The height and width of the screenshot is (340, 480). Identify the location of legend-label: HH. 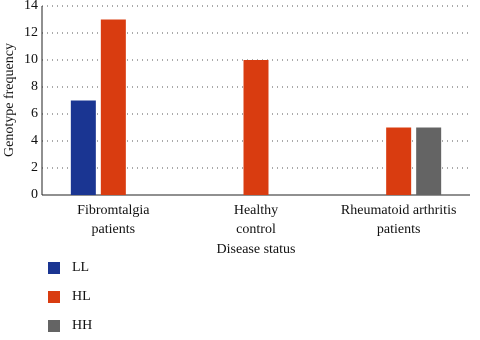
(82, 325).